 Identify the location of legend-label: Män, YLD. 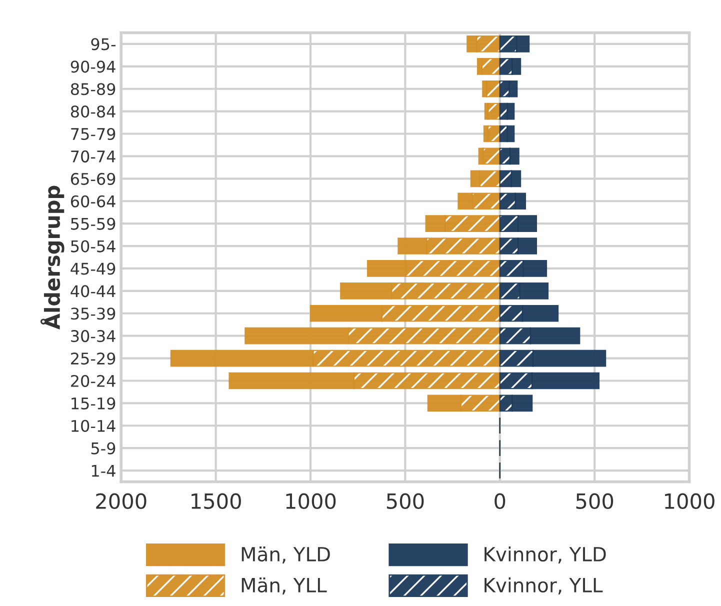
(286, 555).